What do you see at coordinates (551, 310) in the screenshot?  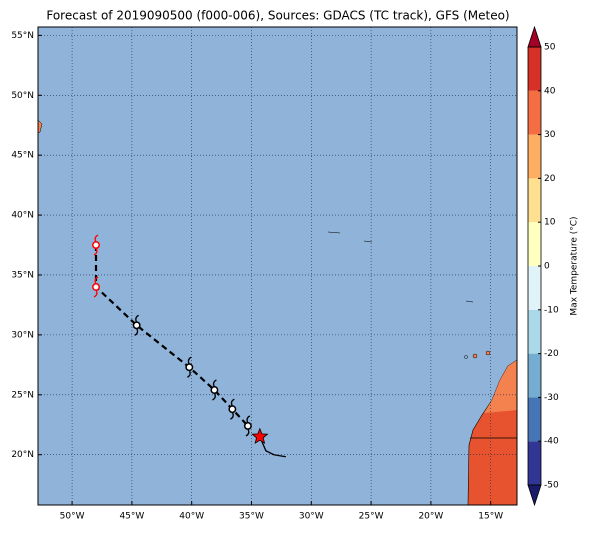 I see `colorbar-tick-label: -10` at bounding box center [551, 310].